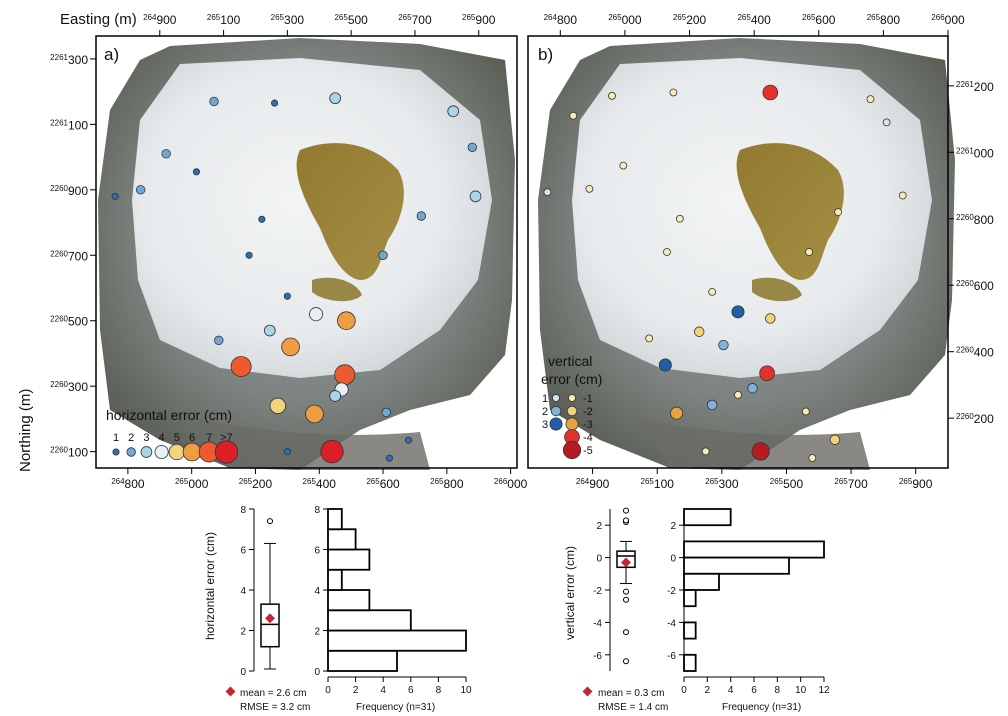  What do you see at coordinates (447, 484) in the screenshot?
I see `a-bottom-tick-label: 265800` at bounding box center [447, 484].